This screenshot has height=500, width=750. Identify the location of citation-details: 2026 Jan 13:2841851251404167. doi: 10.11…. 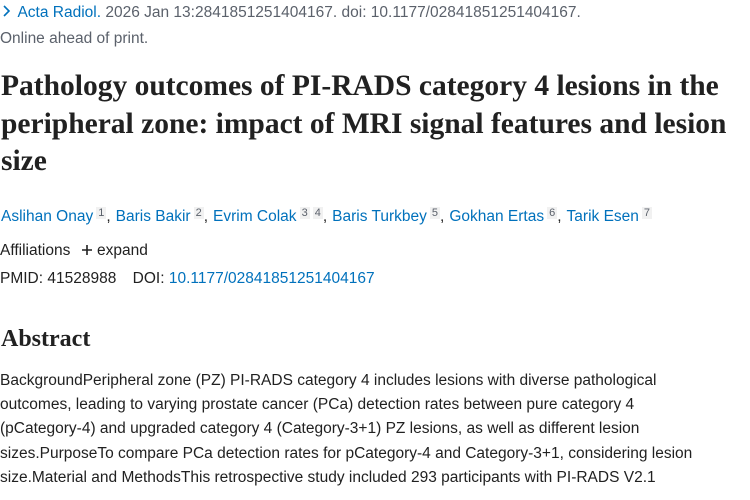
(341, 12).